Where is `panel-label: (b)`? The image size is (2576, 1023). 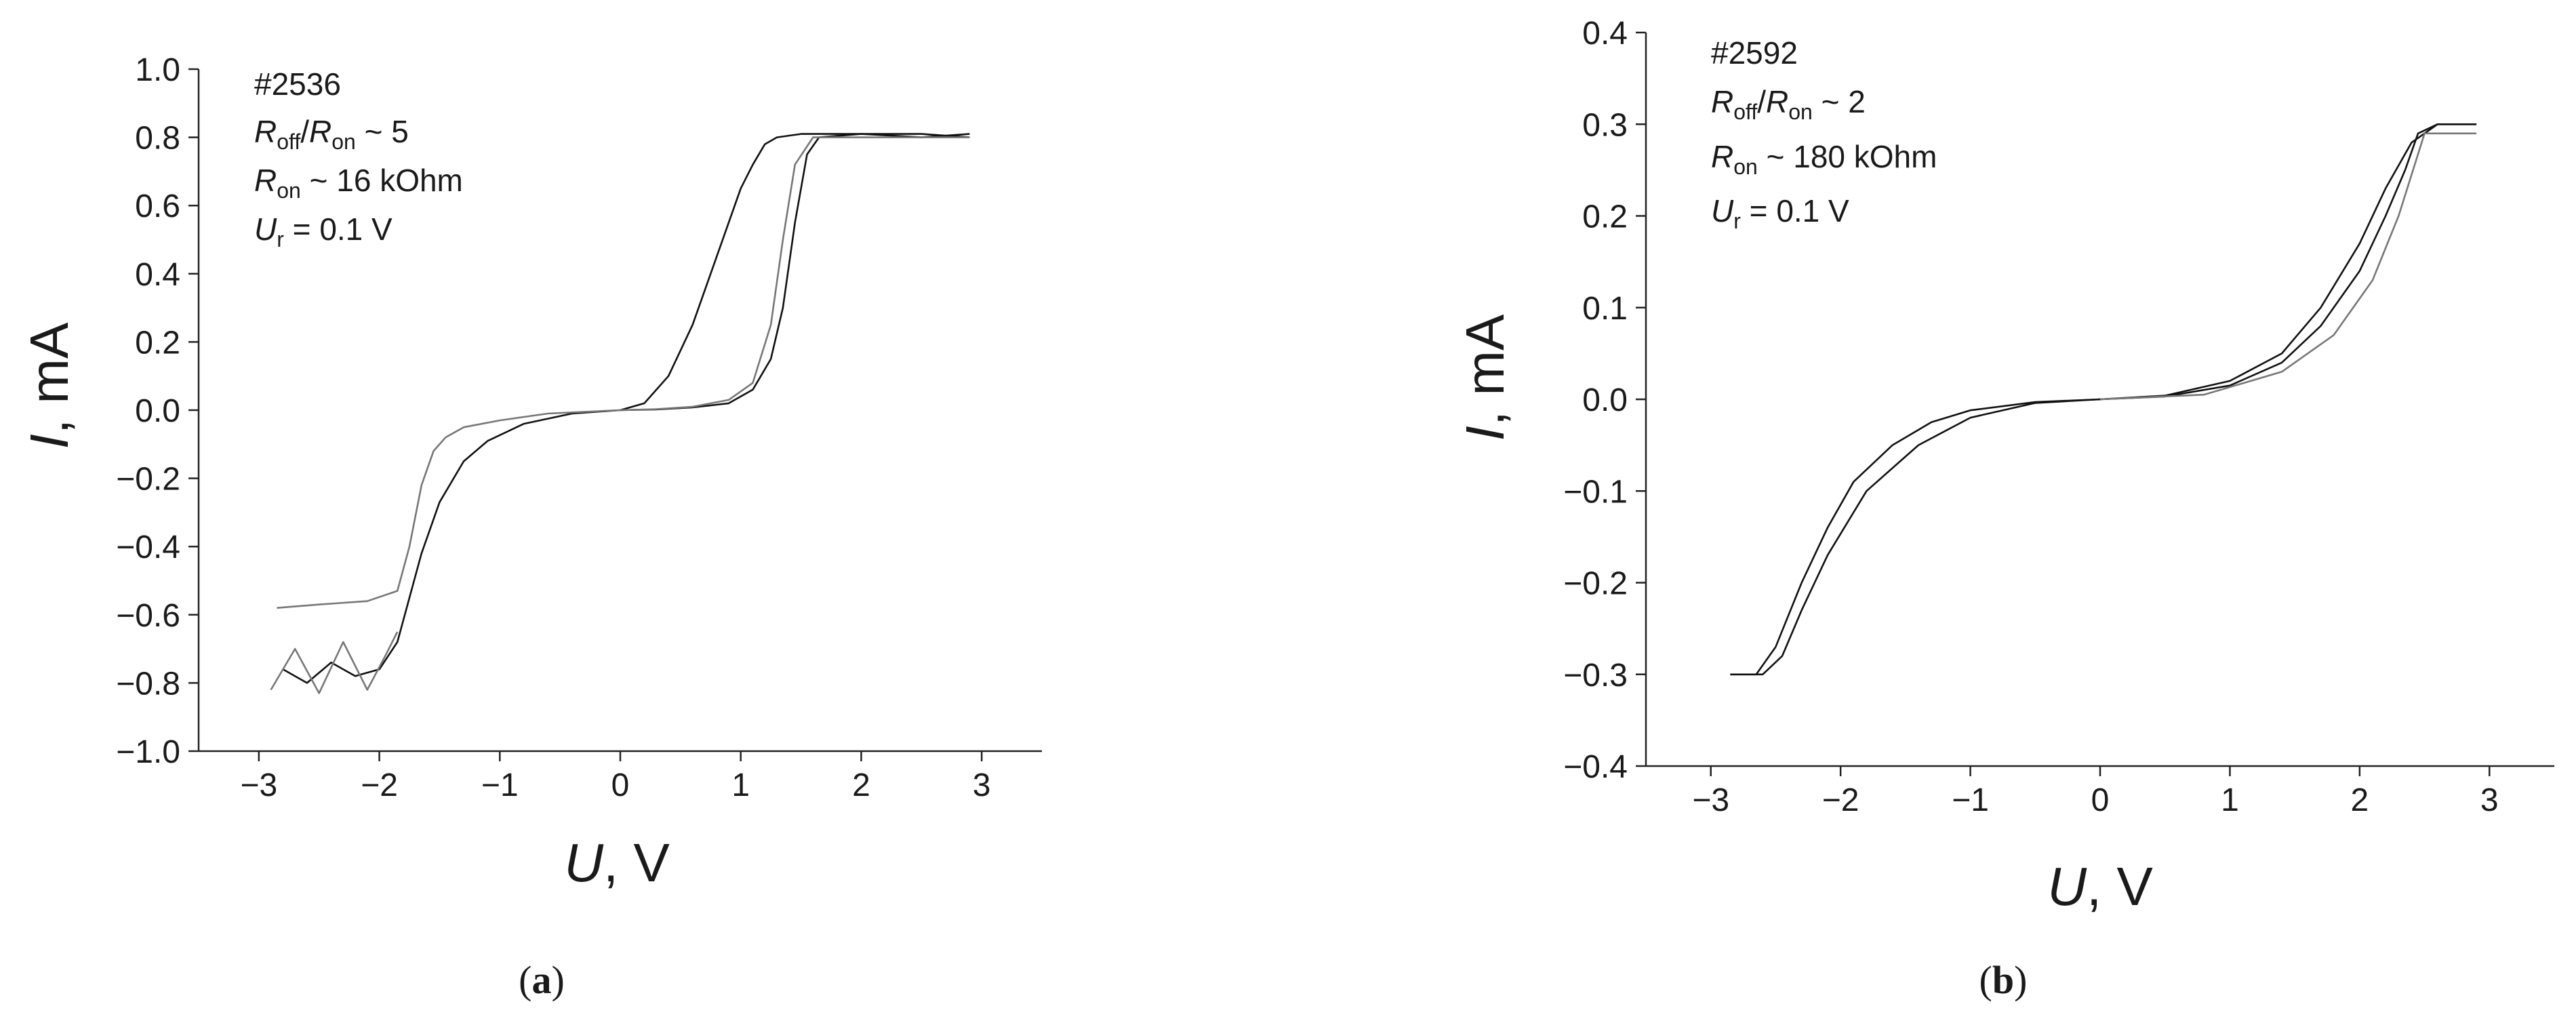
panel-label: (b) is located at coordinates (2003, 980).